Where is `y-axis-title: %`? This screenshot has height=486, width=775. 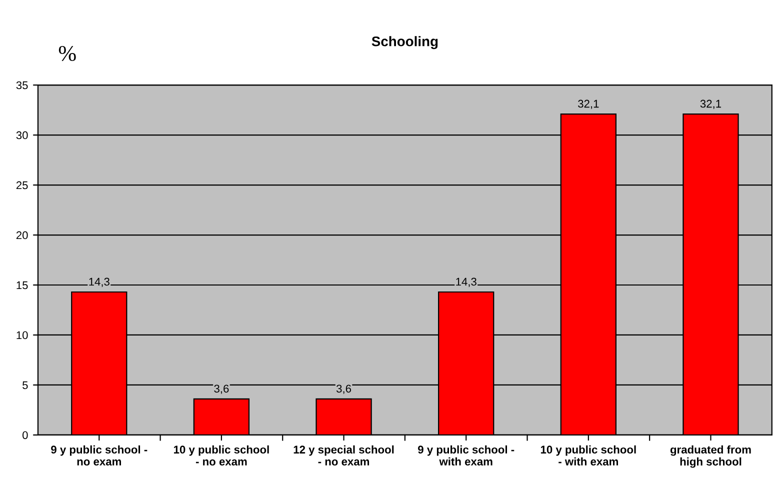
y-axis-title: % is located at coordinates (67, 54).